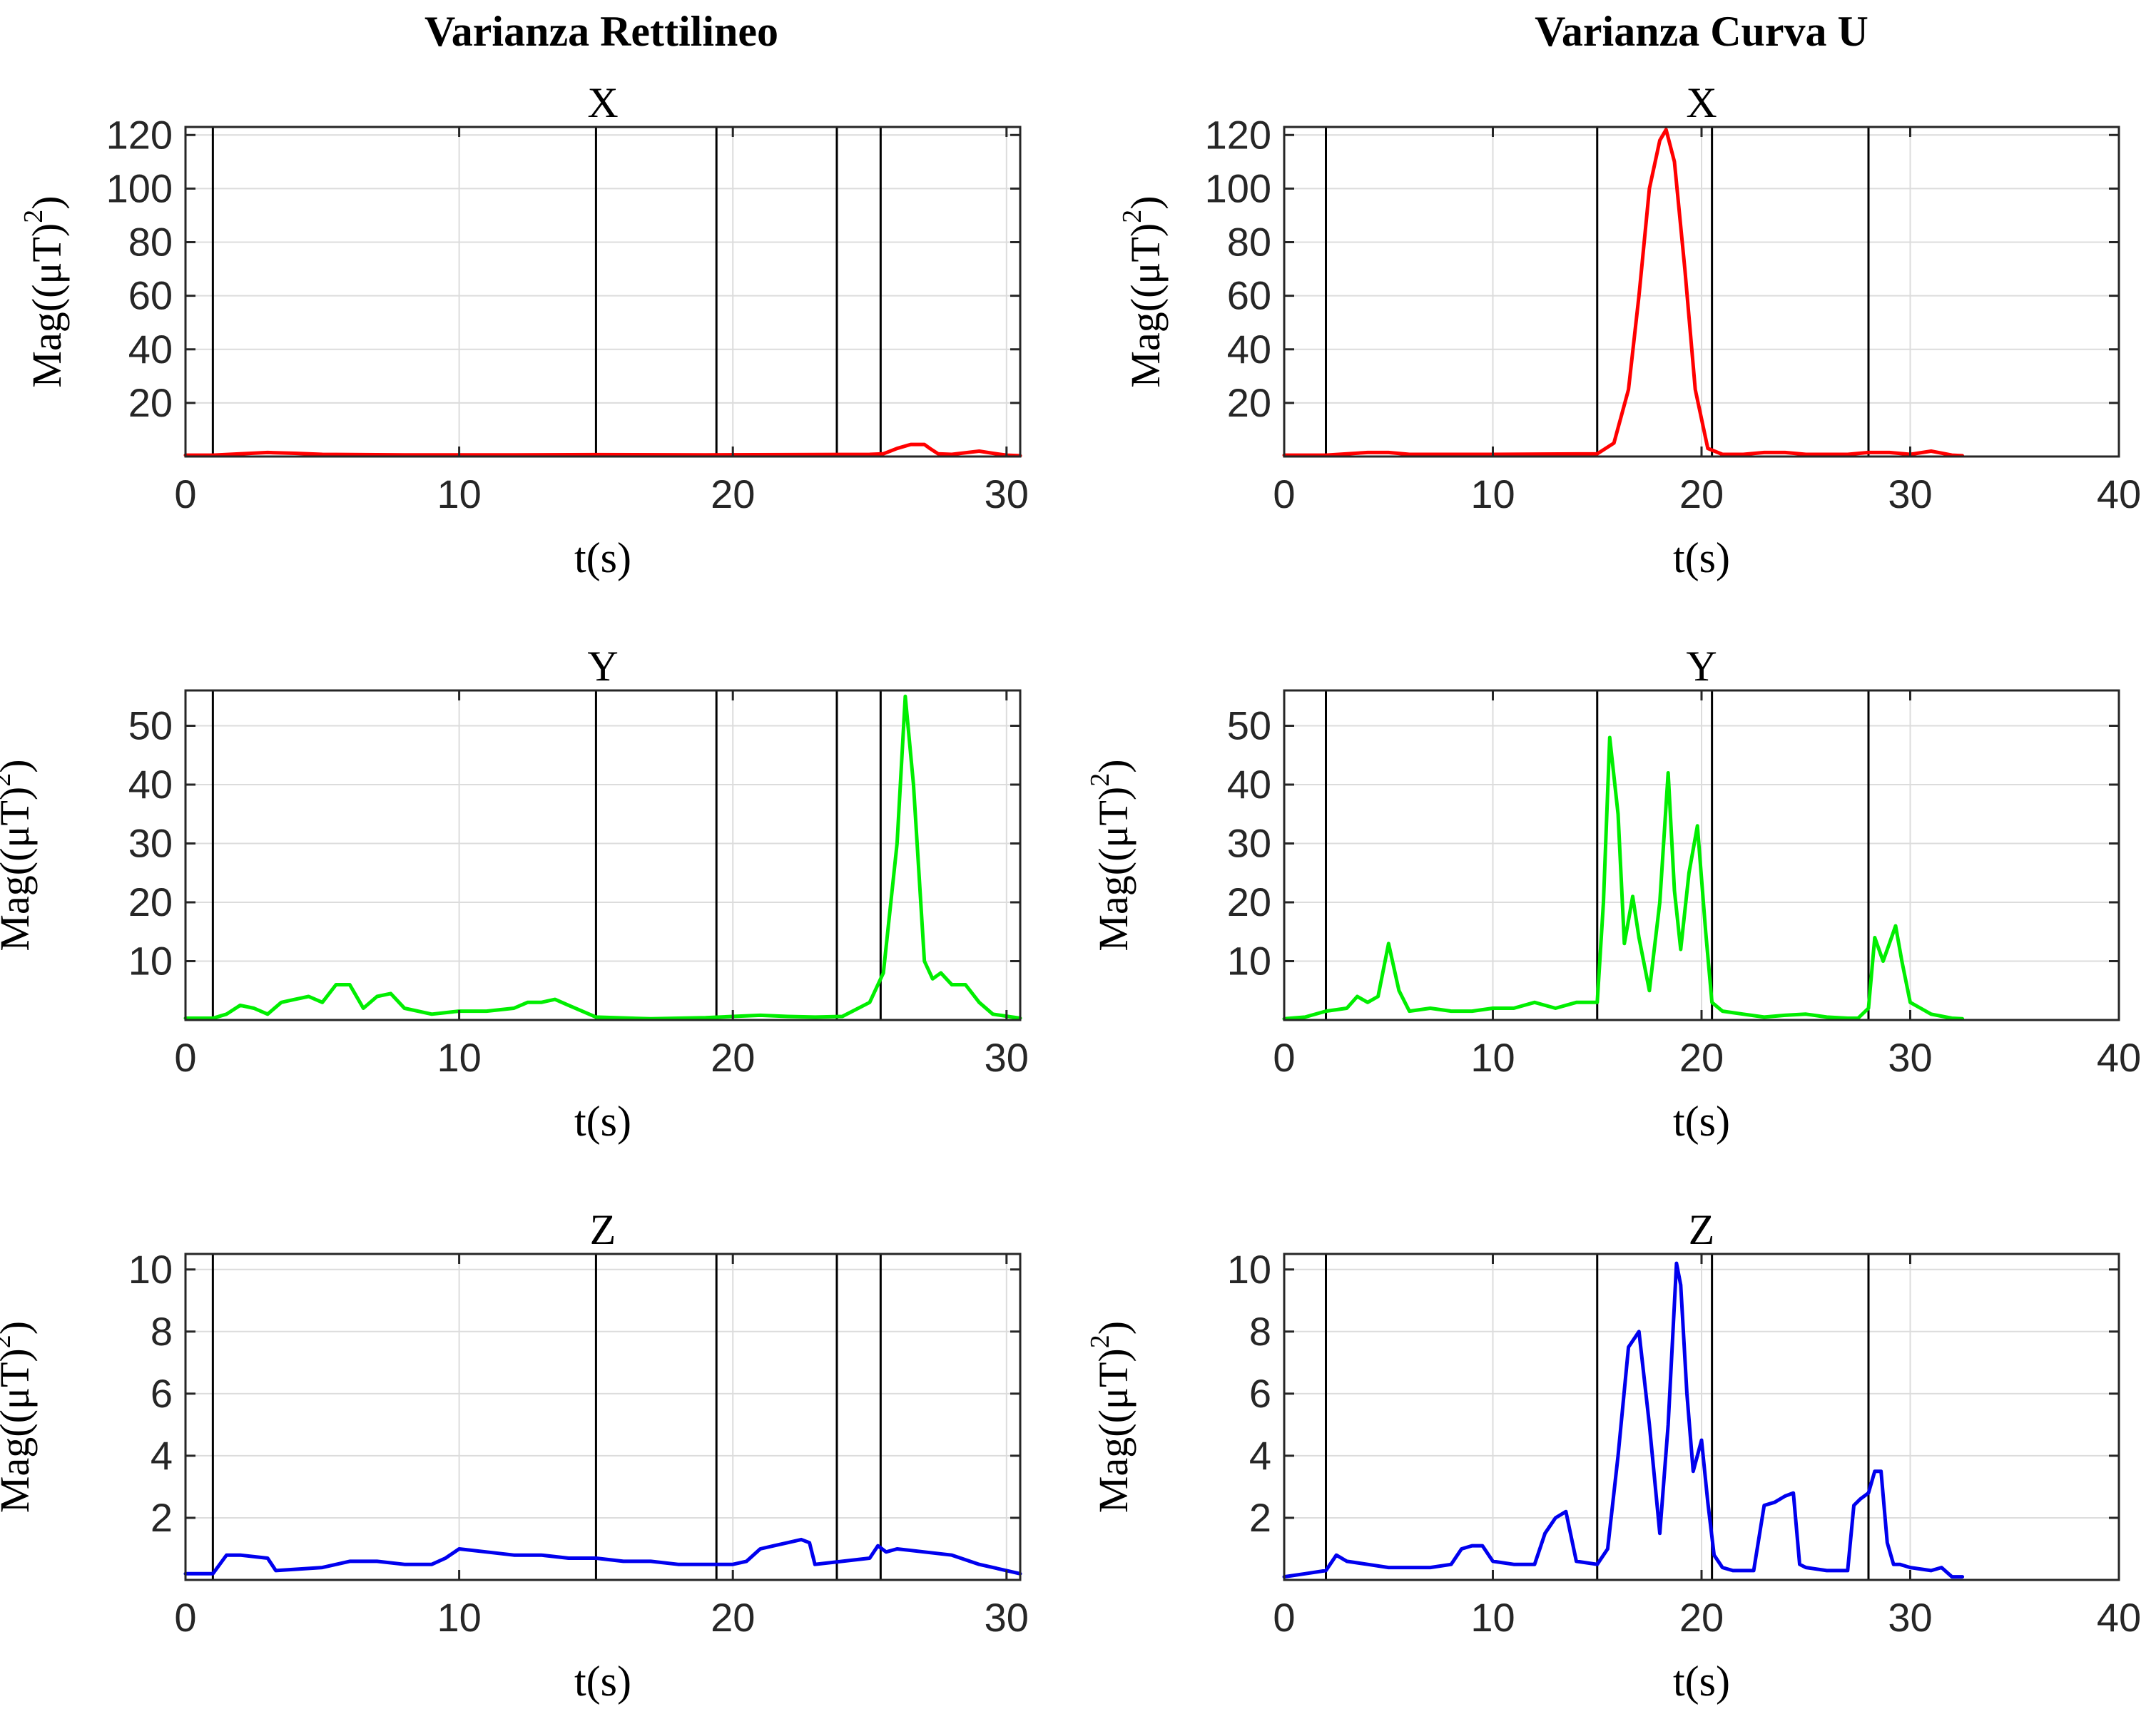 The width and height of the screenshot is (2156, 1729). I want to click on panel-x-rettilineo: 0 10 20 30 20 40 60 80 100 120 Xt(s) Mag((μT)2), so click(524, 330).